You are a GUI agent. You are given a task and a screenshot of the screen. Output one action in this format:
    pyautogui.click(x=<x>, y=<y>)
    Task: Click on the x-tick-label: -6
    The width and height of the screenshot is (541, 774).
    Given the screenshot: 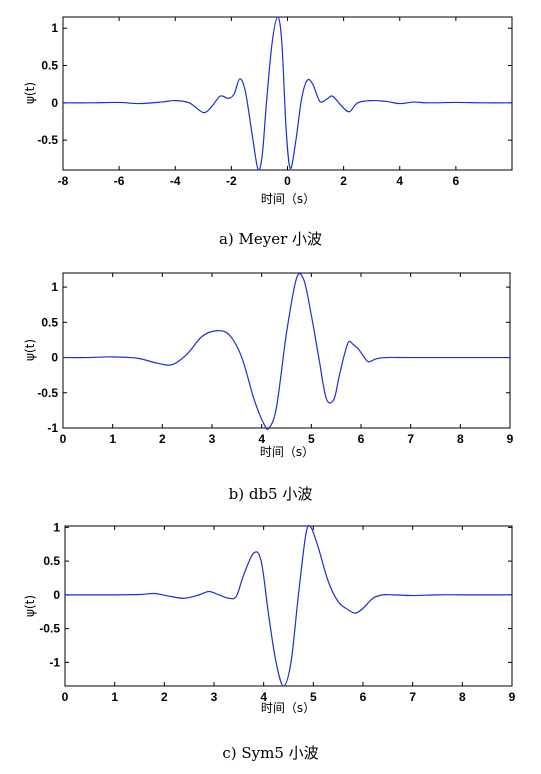 What is the action you would take?
    pyautogui.click(x=119, y=181)
    